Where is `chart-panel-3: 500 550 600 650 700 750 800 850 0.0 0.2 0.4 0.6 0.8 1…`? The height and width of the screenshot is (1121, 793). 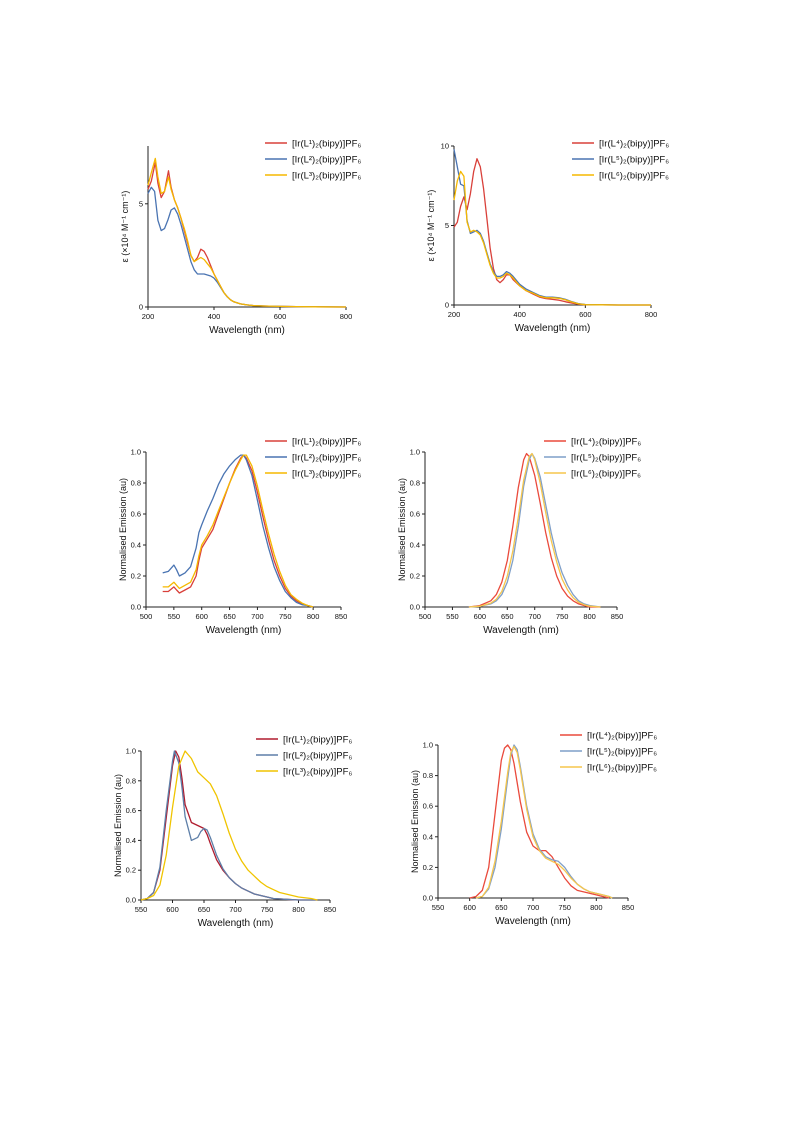 chart-panel-3: 500 550 600 650 700 750 800 850 0.0 0.2 0.4 0.6 0.8 1… is located at coordinates (239, 537).